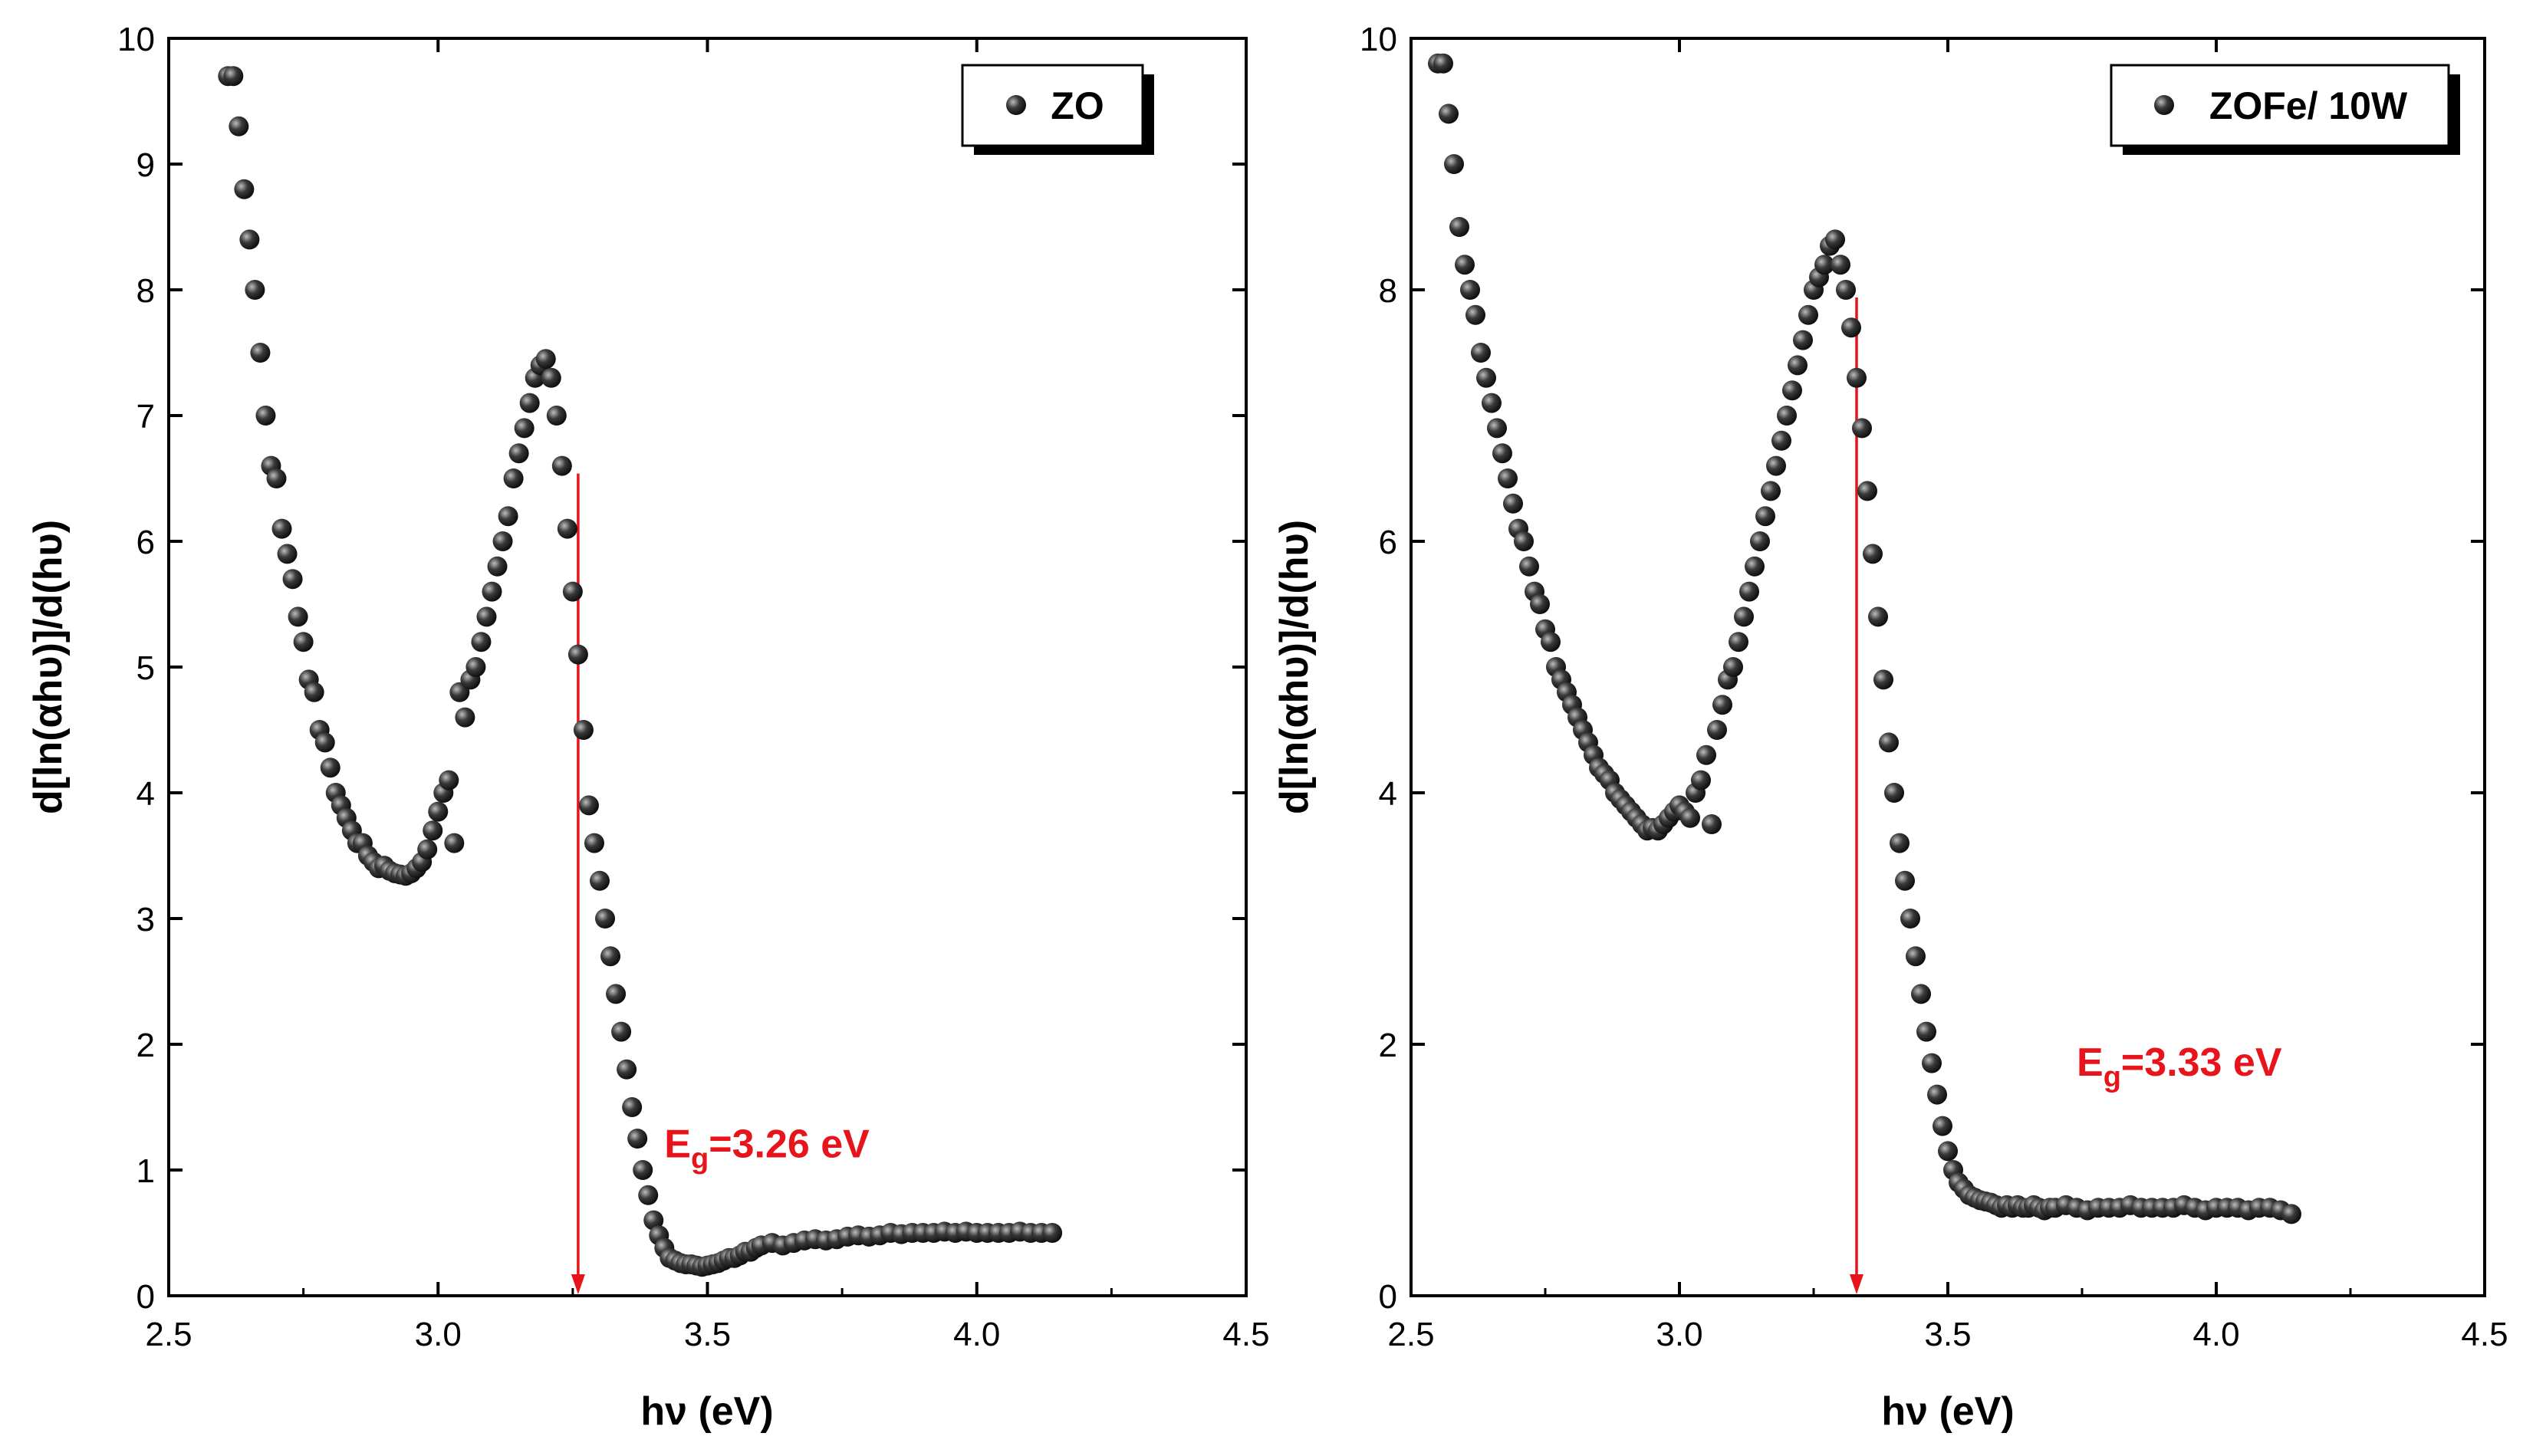 The width and height of the screenshot is (2523, 1456). I want to click on y-tick-label-left: 1, so click(146, 1171).